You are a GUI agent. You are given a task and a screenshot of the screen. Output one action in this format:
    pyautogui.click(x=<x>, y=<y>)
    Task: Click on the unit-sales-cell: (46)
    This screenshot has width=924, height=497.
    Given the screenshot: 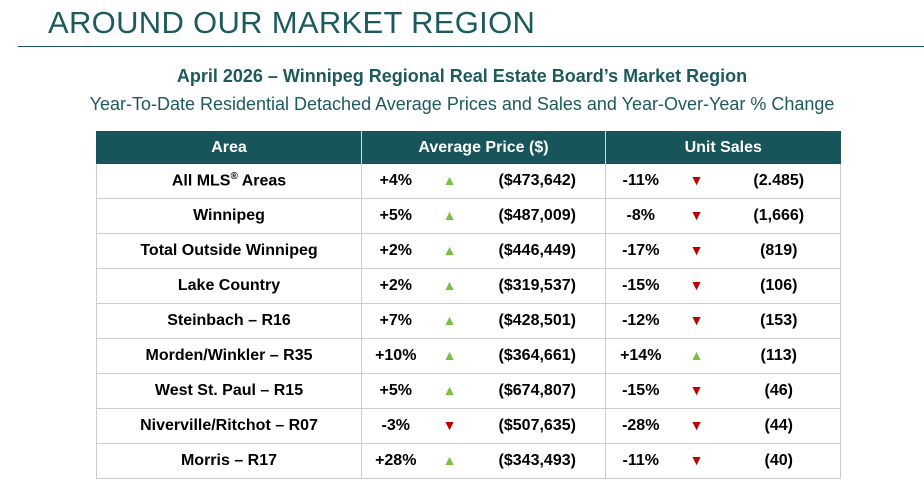 What is the action you would take?
    pyautogui.click(x=779, y=391)
    